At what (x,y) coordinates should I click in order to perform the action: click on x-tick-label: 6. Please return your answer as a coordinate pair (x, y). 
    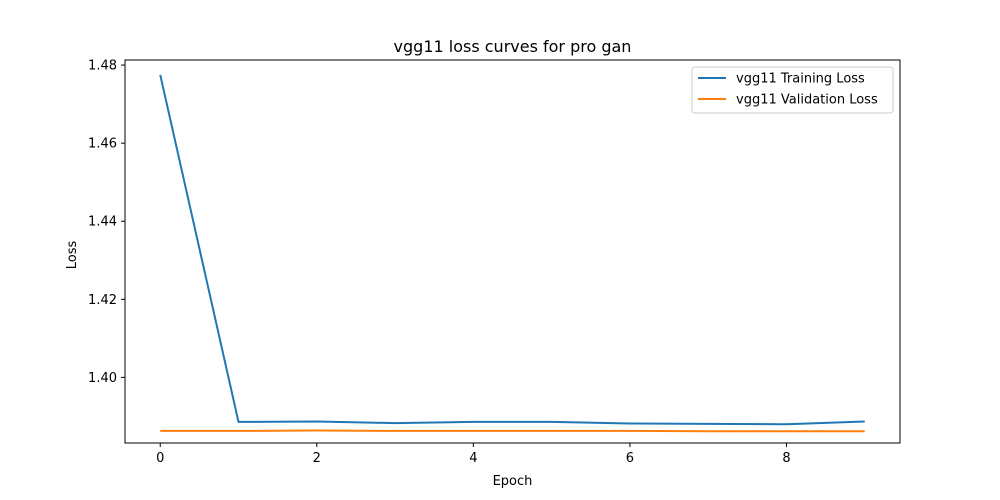
    Looking at the image, I should click on (630, 458).